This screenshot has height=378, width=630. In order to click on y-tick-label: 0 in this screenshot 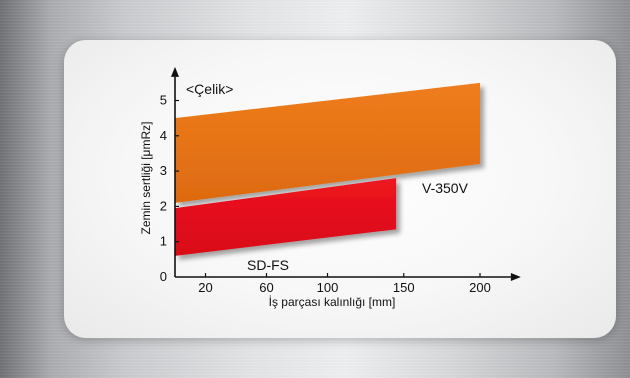, I will do `click(163, 276)`.